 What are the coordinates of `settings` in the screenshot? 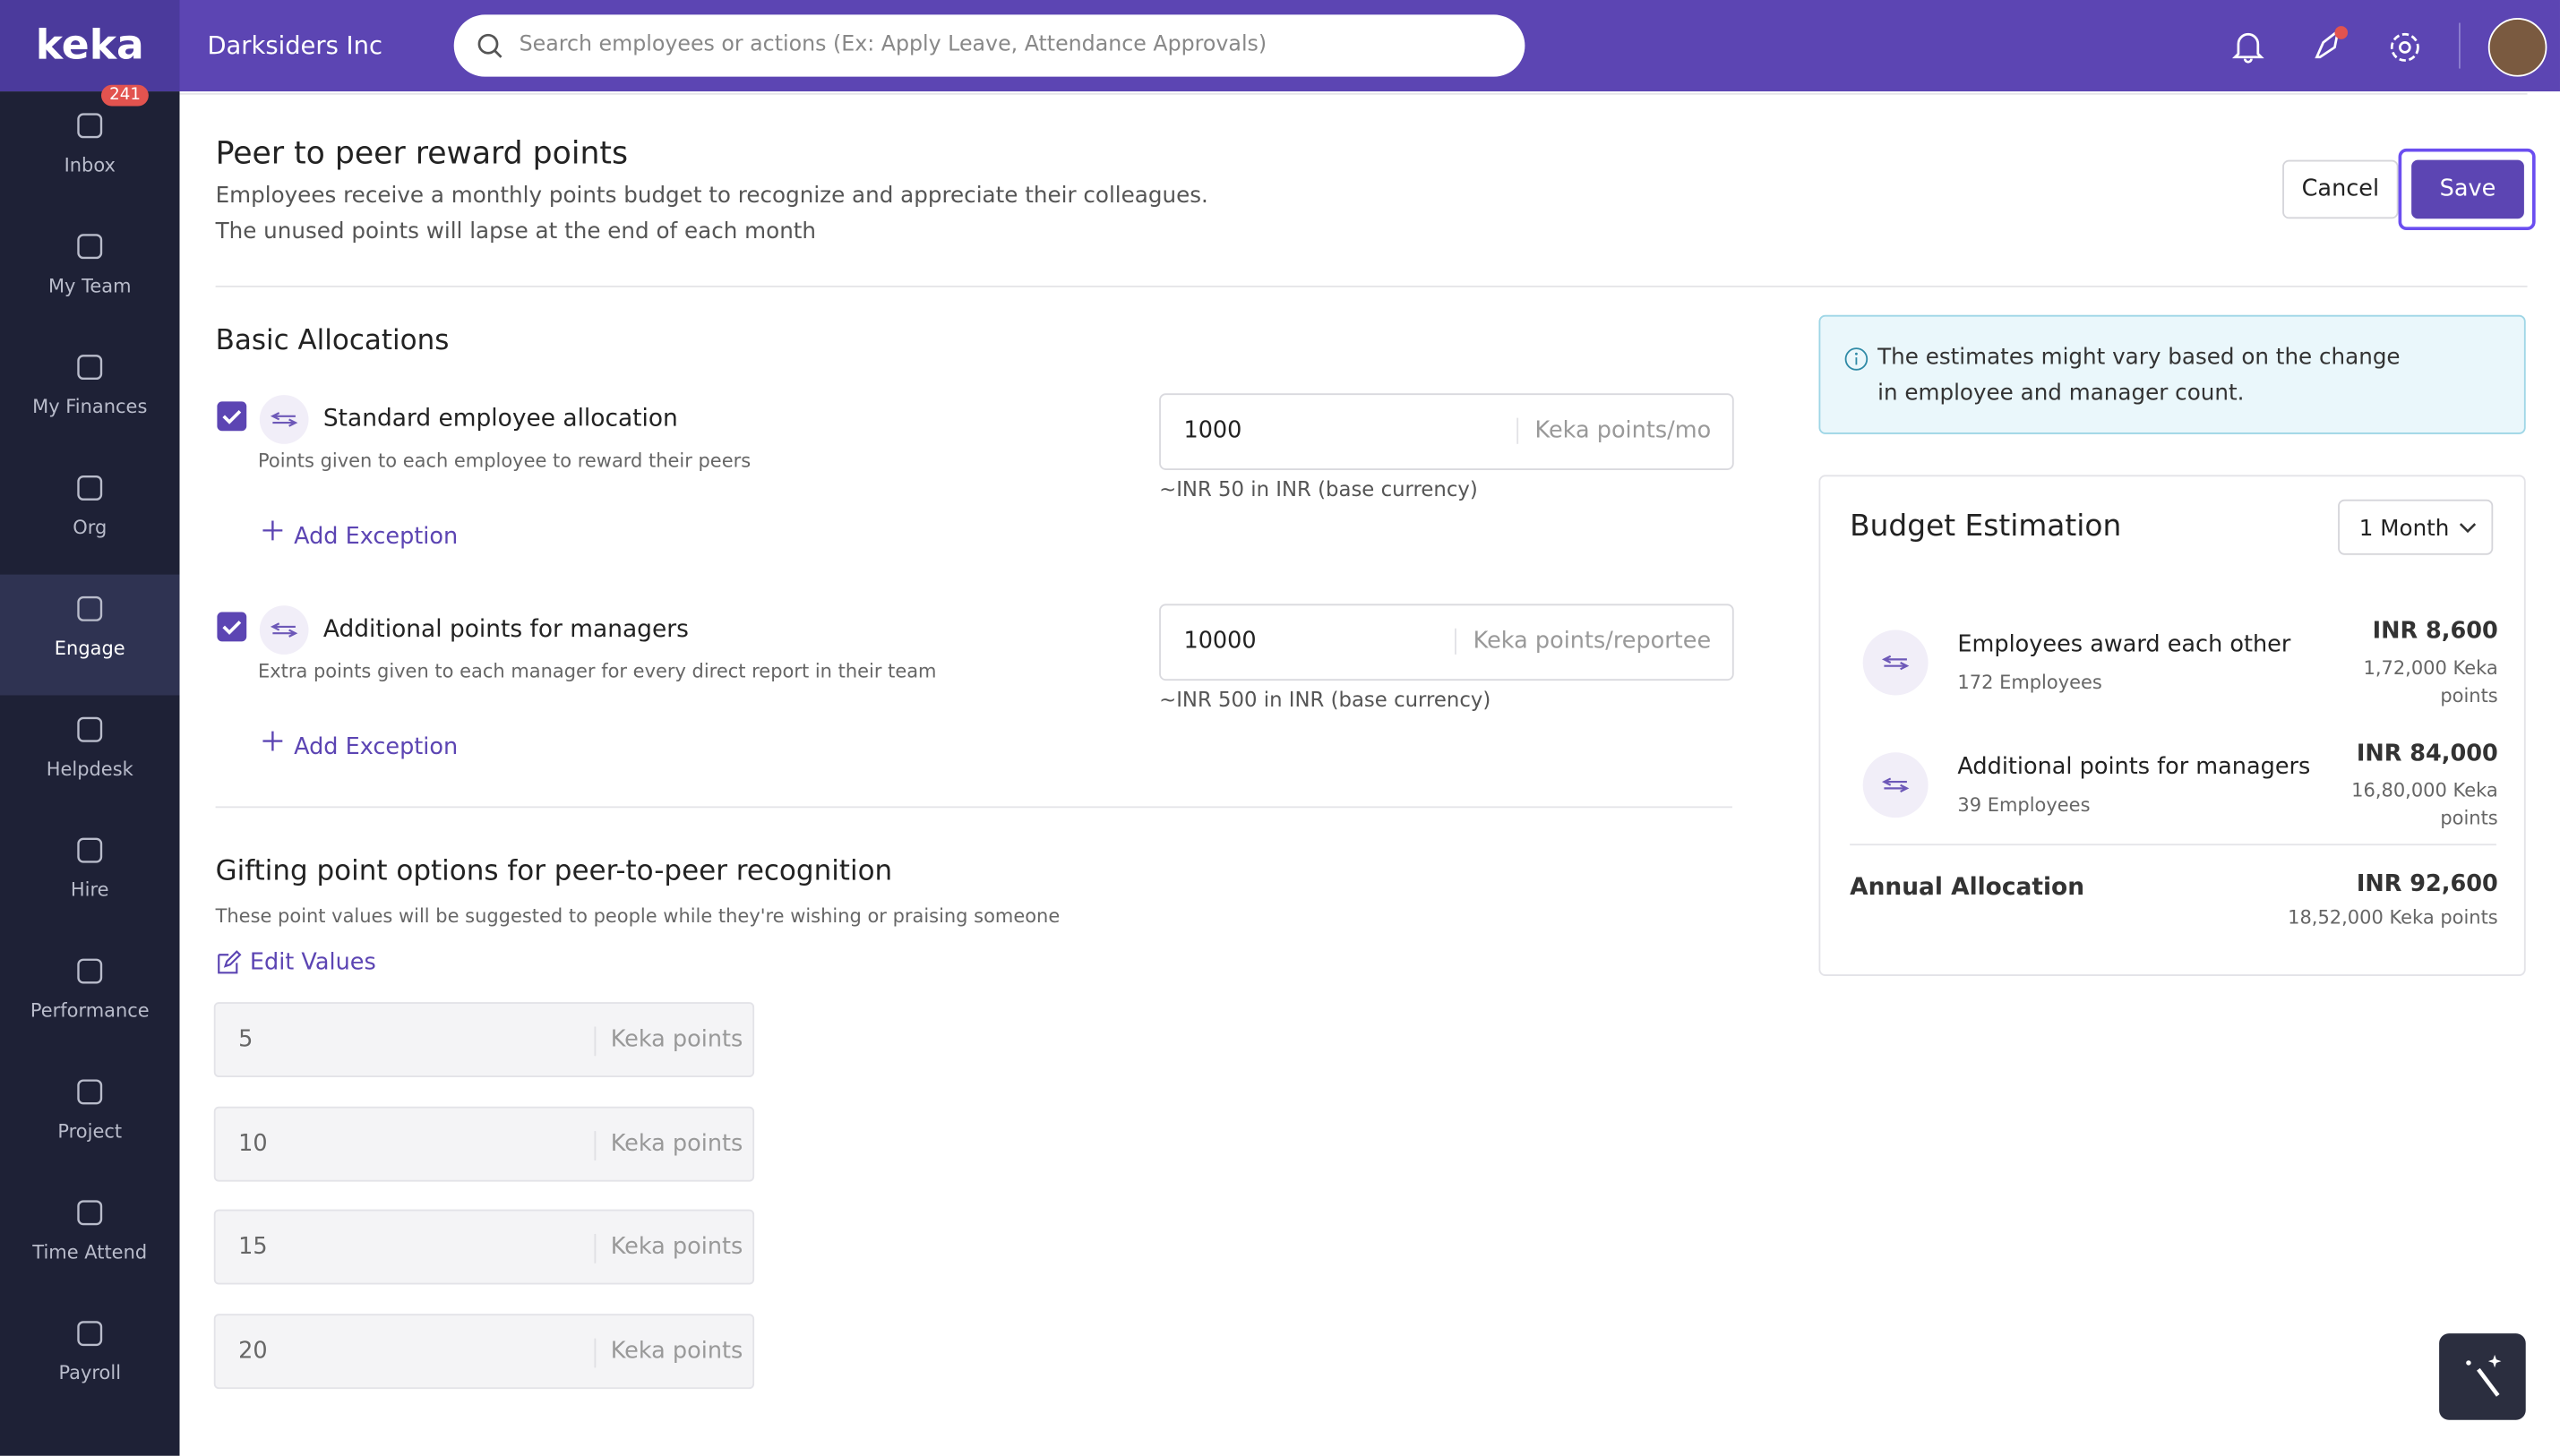 It's located at (2405, 47).